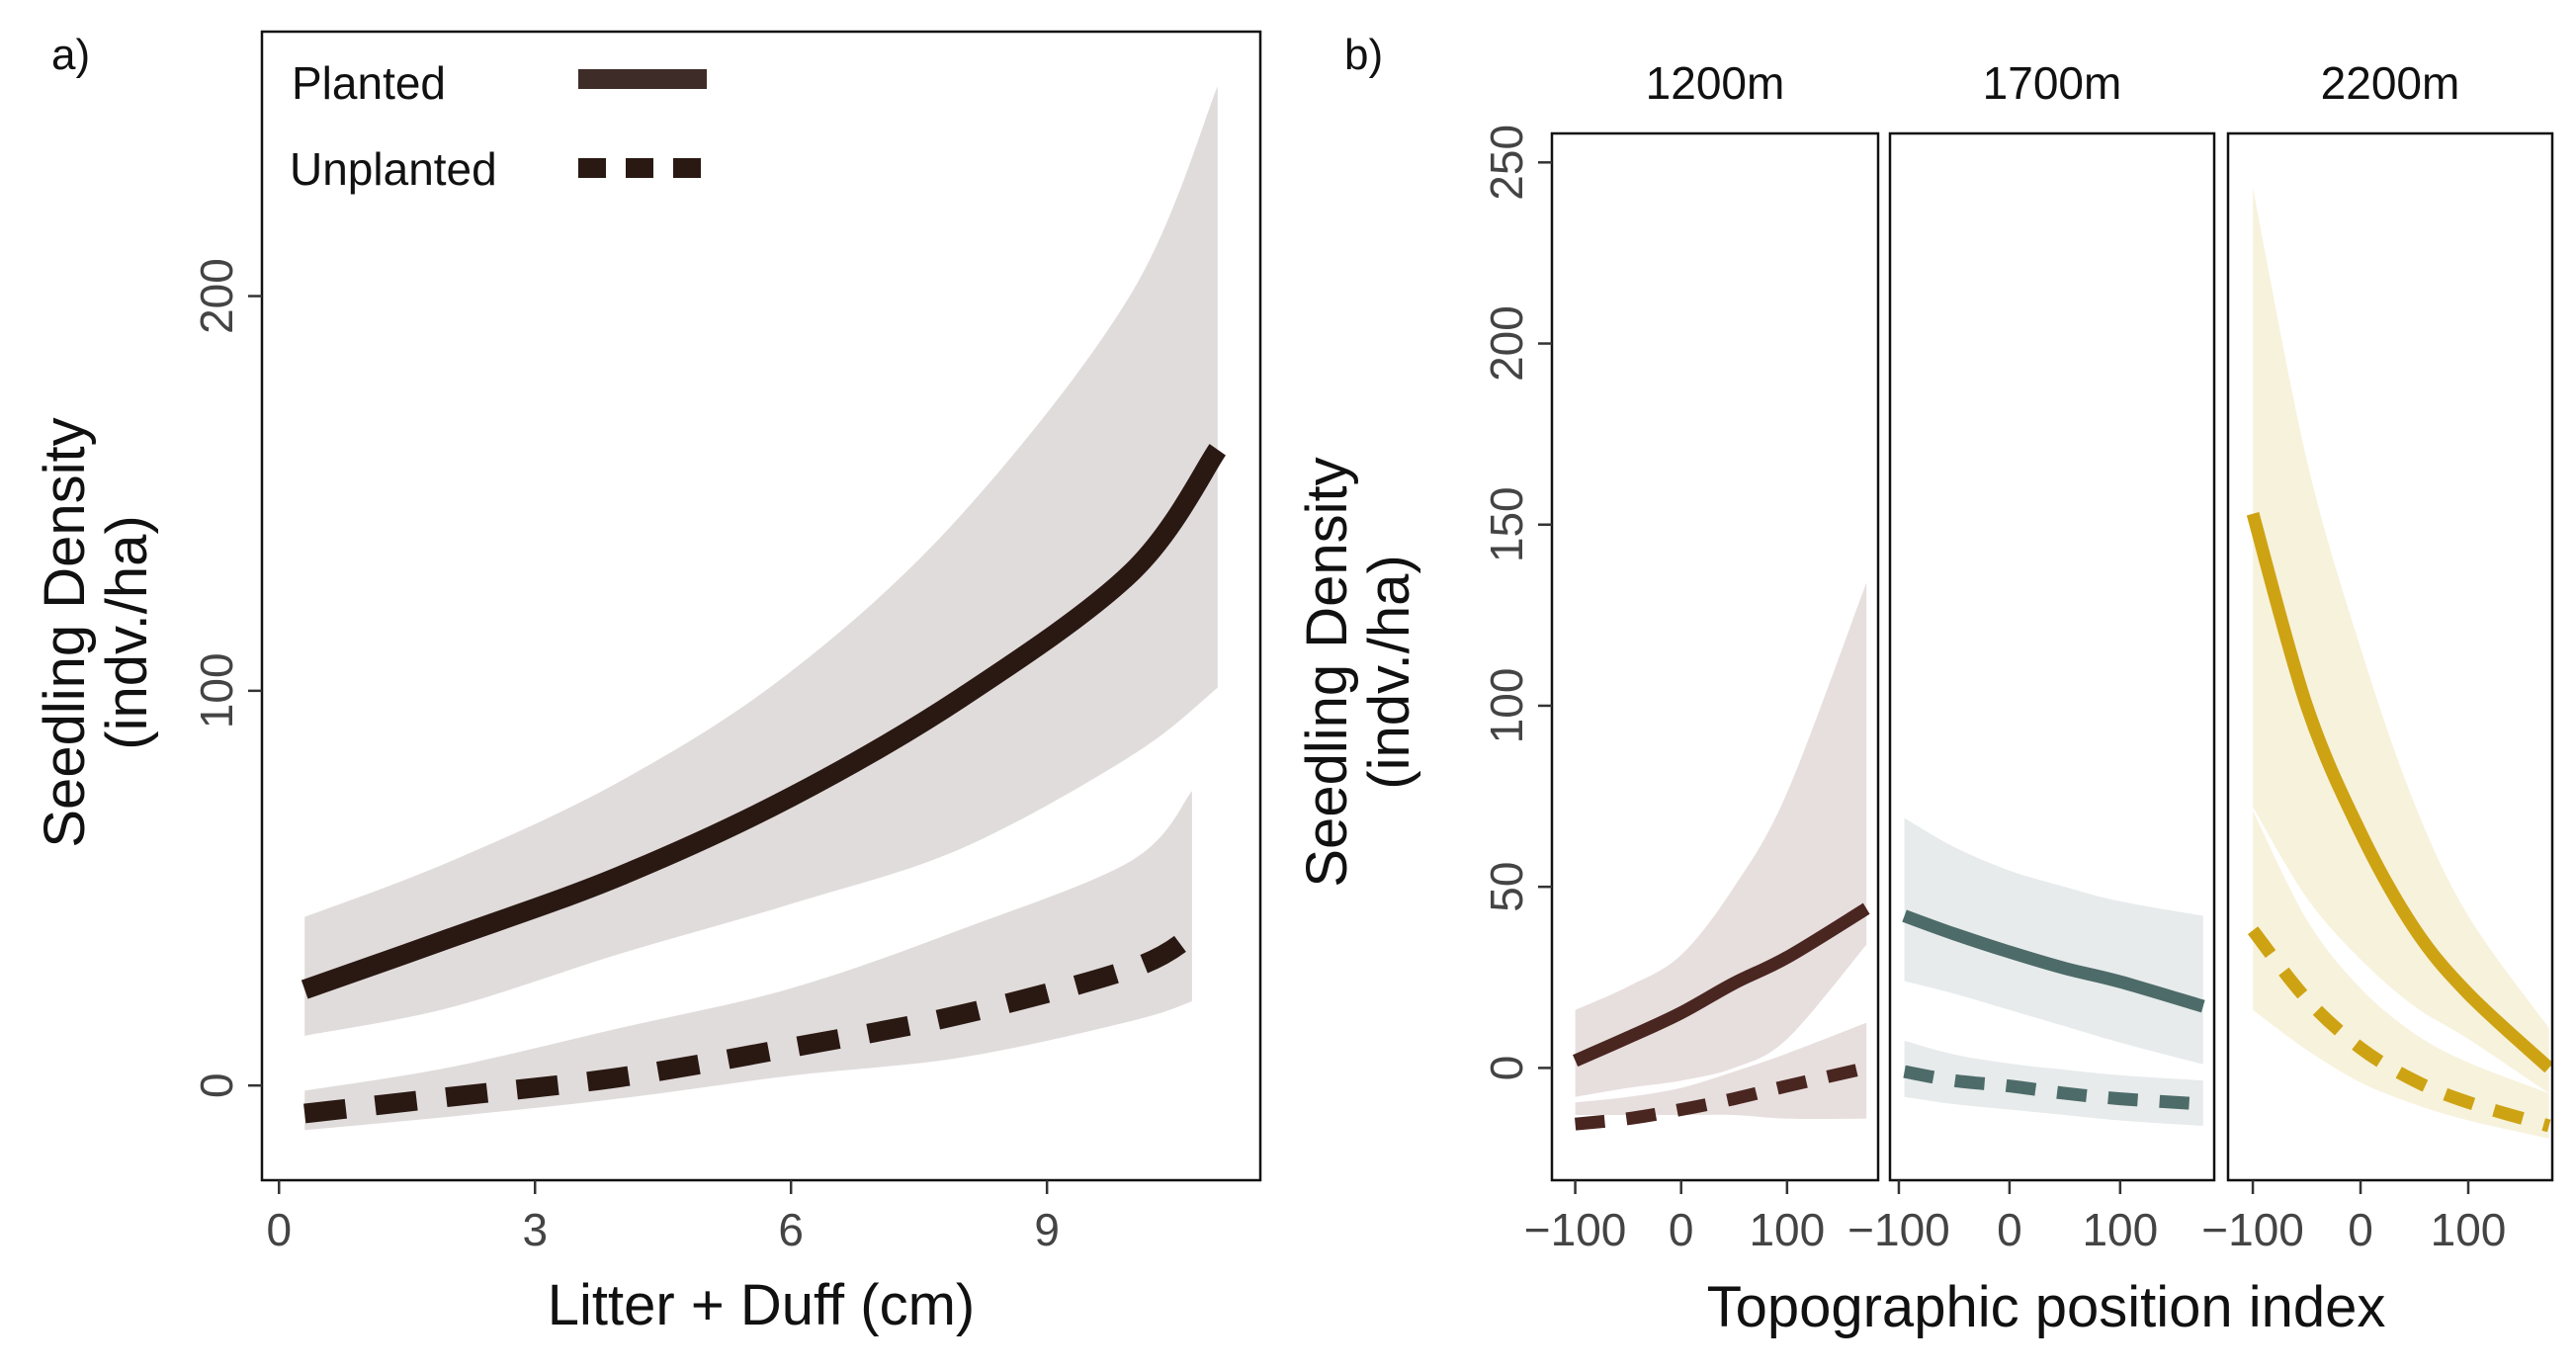 The height and width of the screenshot is (1370, 2576). I want to click on panel-a-y-axis-label-line1: Seedling Density, so click(65, 632).